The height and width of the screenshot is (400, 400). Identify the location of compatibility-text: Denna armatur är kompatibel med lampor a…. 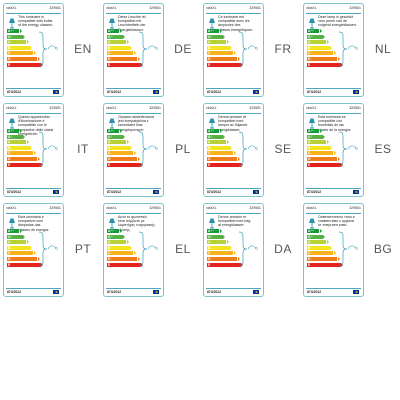
(233, 123).